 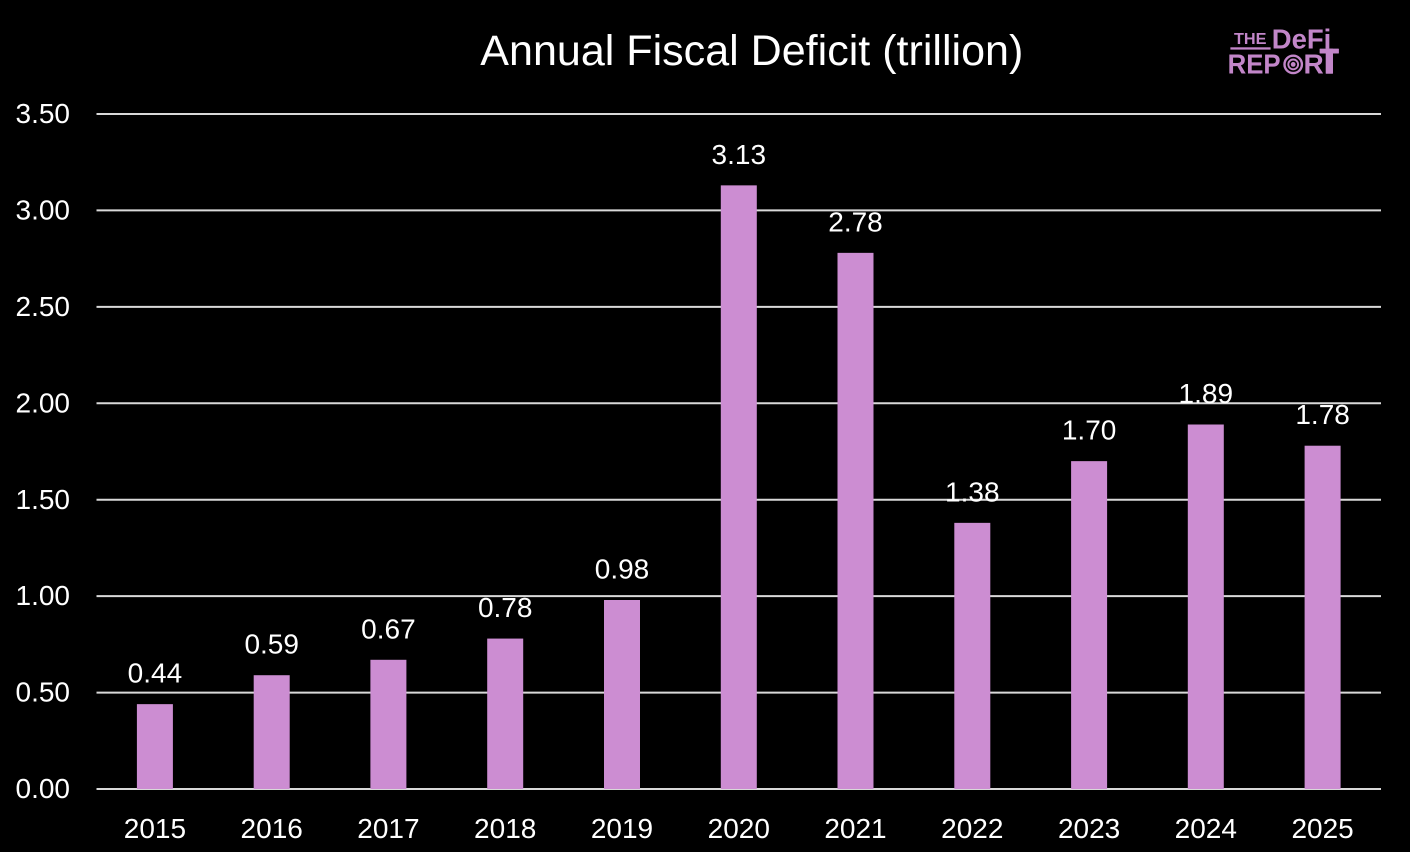 I want to click on svg-text: REP, so click(x=1254, y=64).